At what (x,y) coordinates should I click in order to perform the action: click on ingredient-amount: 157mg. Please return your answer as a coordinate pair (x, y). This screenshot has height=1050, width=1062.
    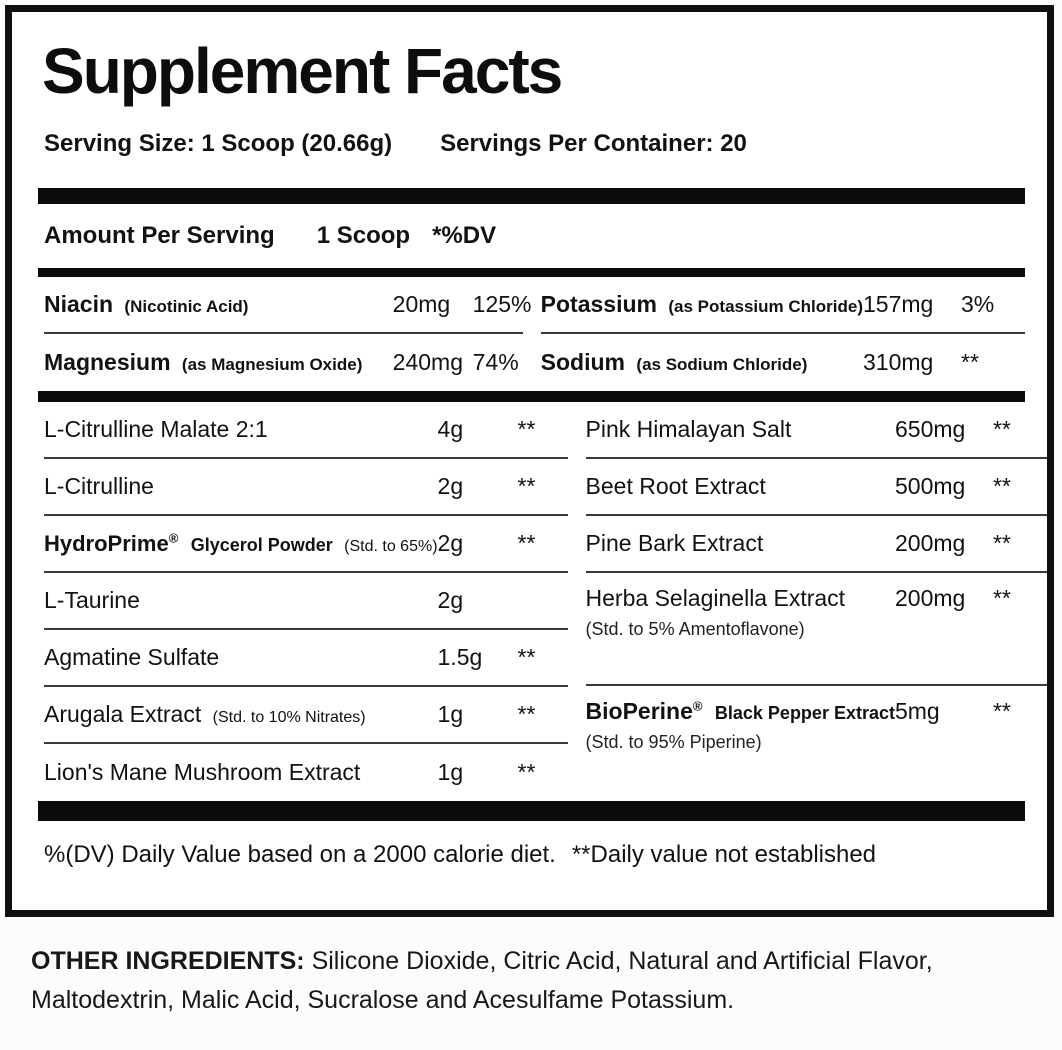
    Looking at the image, I should click on (898, 304).